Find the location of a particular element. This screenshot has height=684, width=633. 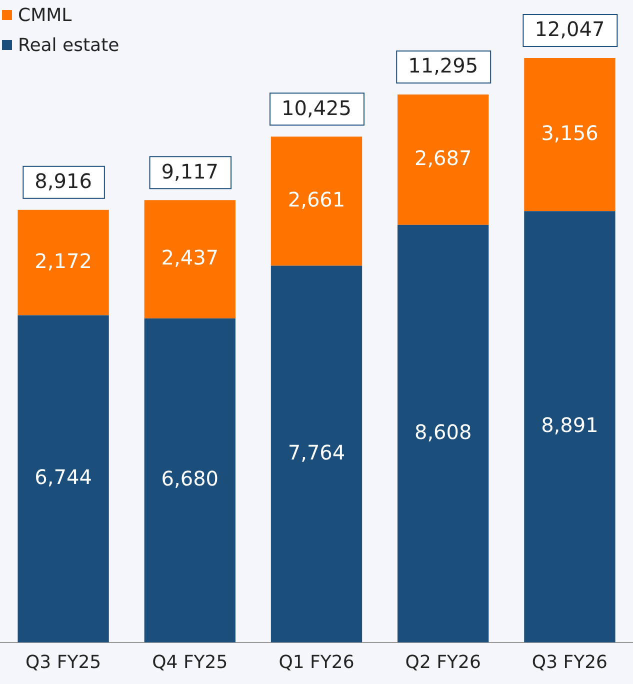

x-tick-label: Q1 FY26 is located at coordinates (316, 662).